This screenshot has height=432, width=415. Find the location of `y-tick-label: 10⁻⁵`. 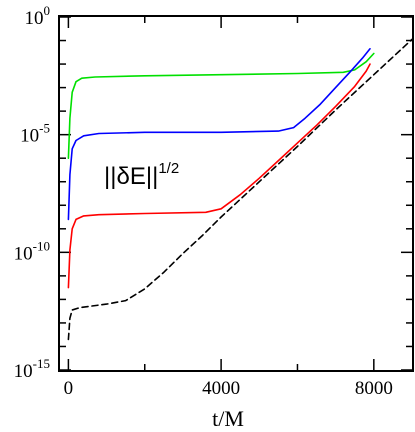

y-tick-label: 10⁻⁵ is located at coordinates (35, 134).